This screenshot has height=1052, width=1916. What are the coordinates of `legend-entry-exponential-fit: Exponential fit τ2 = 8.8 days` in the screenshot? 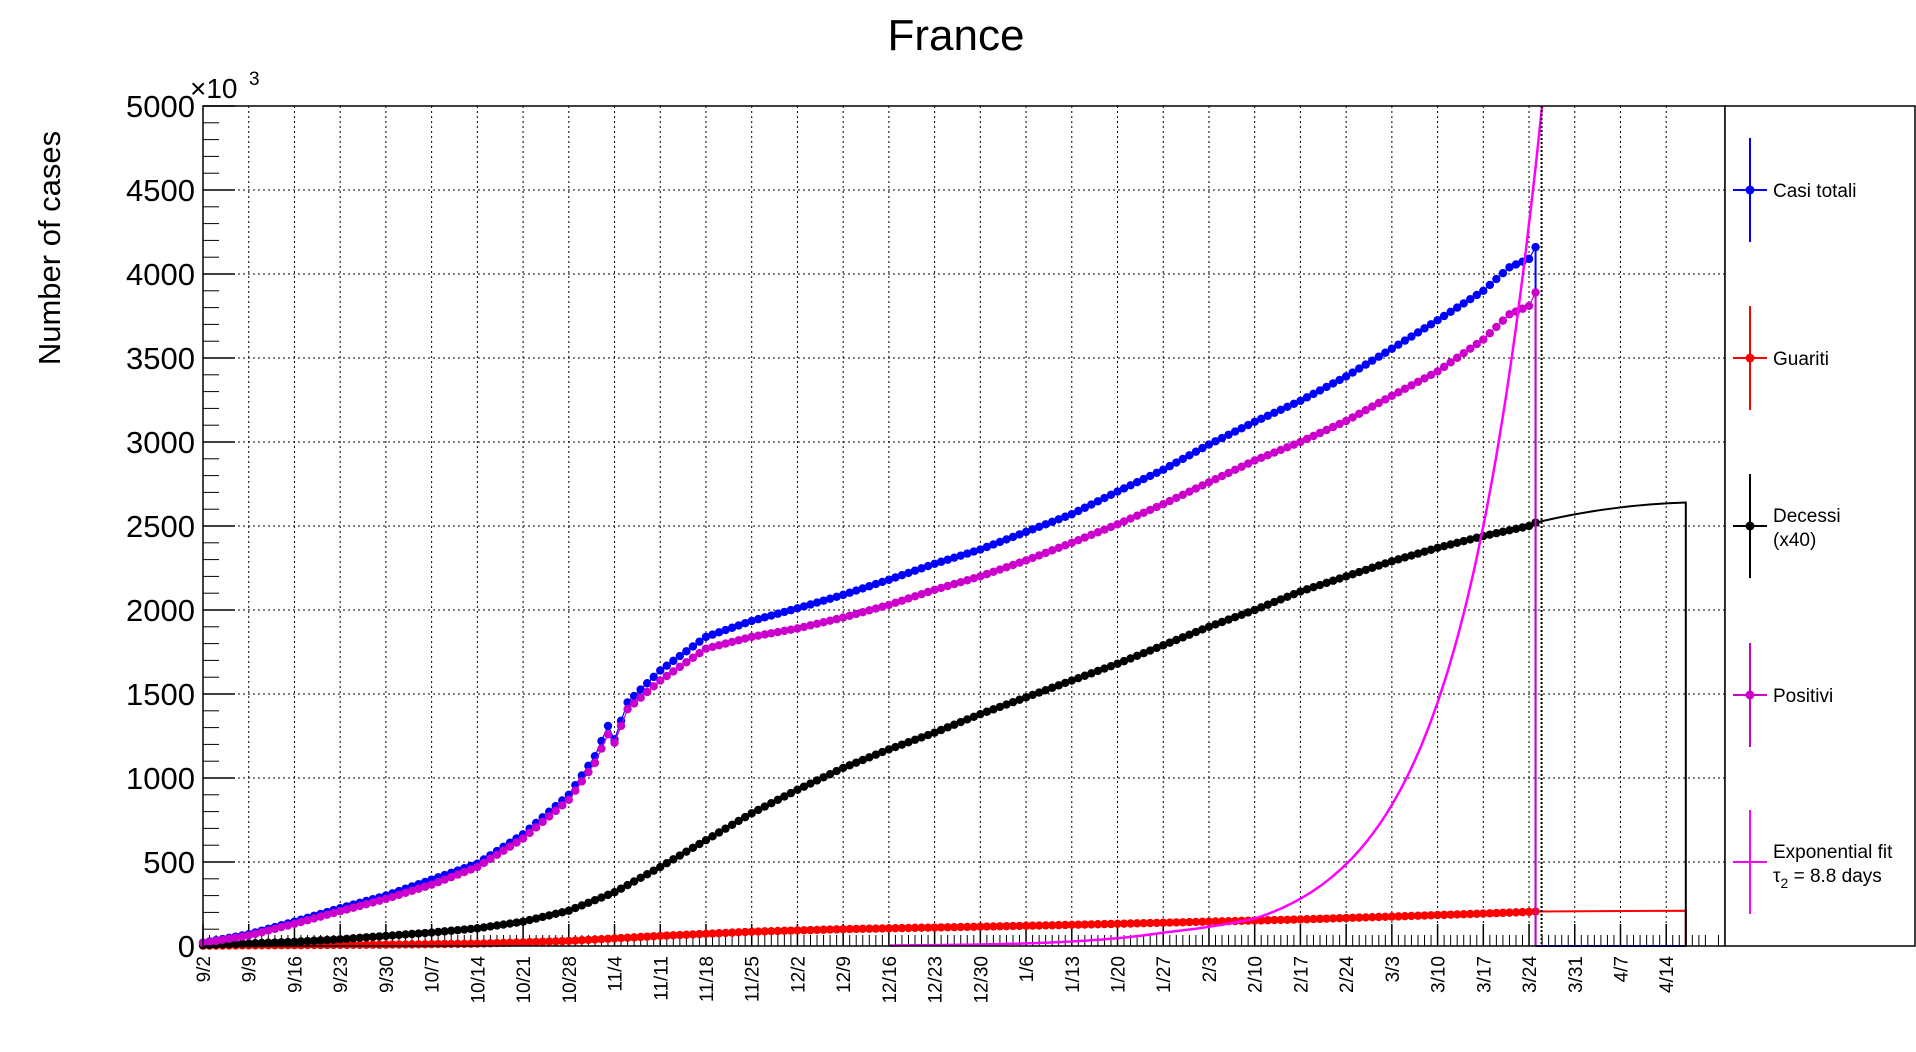 It's located at (1813, 862).